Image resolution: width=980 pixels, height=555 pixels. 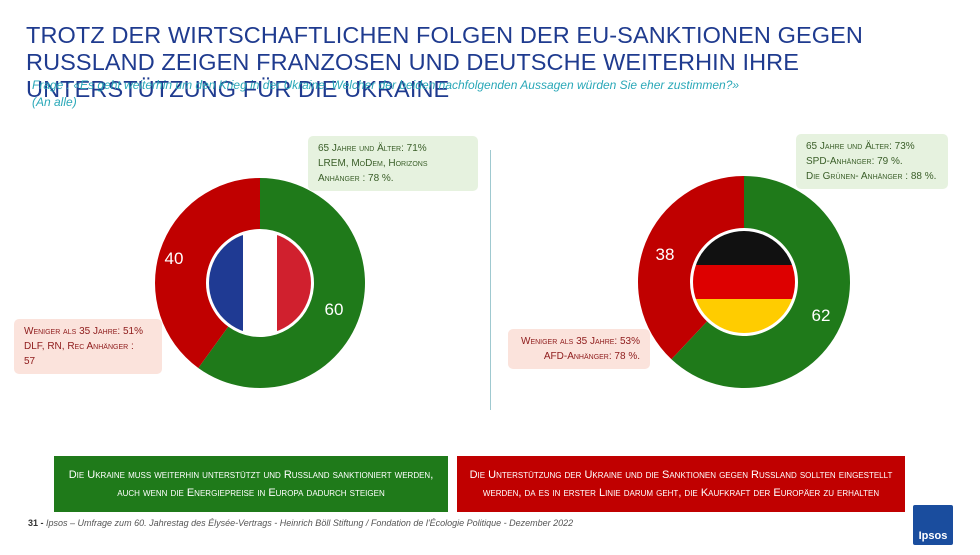 What do you see at coordinates (334, 309) in the screenshot?
I see `data-label-fr-support: 60` at bounding box center [334, 309].